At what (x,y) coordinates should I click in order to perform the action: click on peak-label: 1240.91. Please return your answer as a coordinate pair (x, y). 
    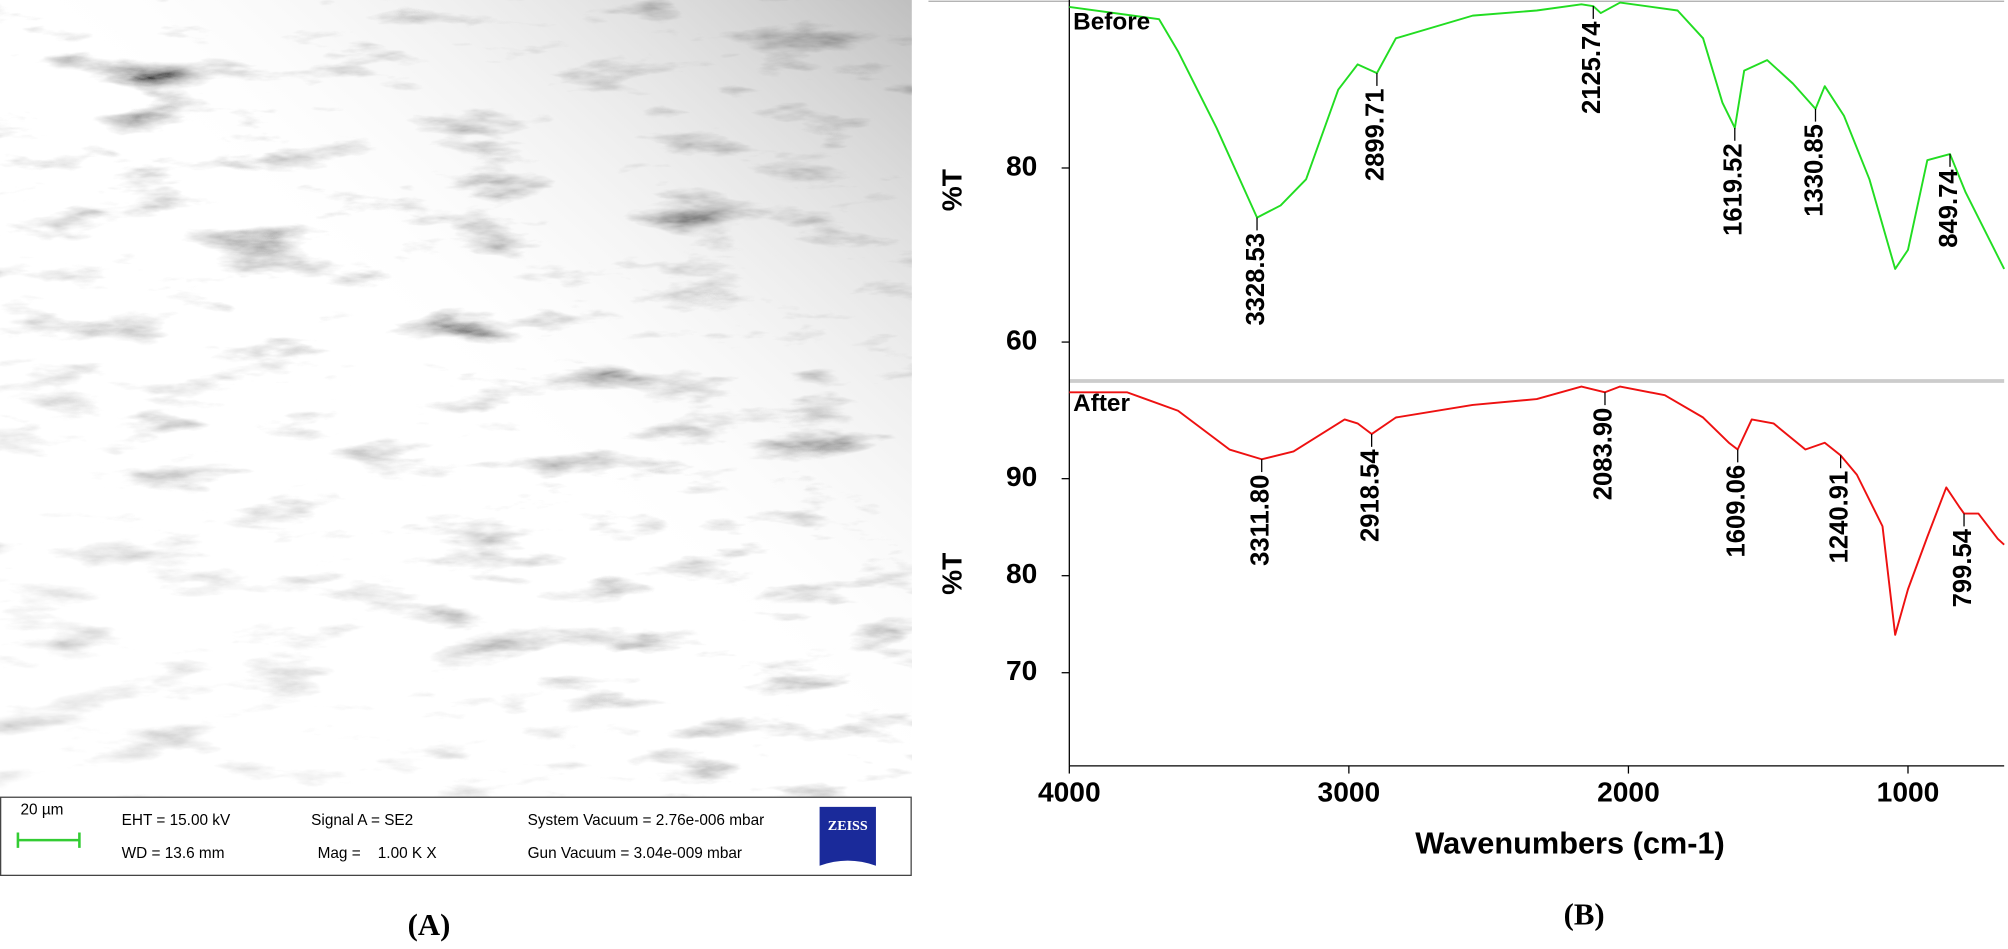
    Looking at the image, I should click on (1839, 517).